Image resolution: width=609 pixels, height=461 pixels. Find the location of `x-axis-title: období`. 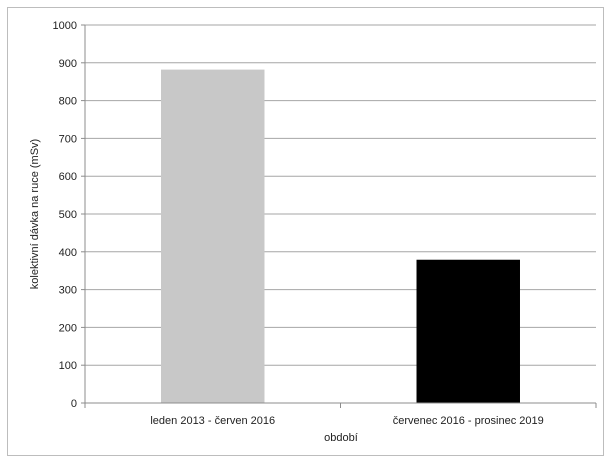

x-axis-title: období is located at coordinates (341, 438).